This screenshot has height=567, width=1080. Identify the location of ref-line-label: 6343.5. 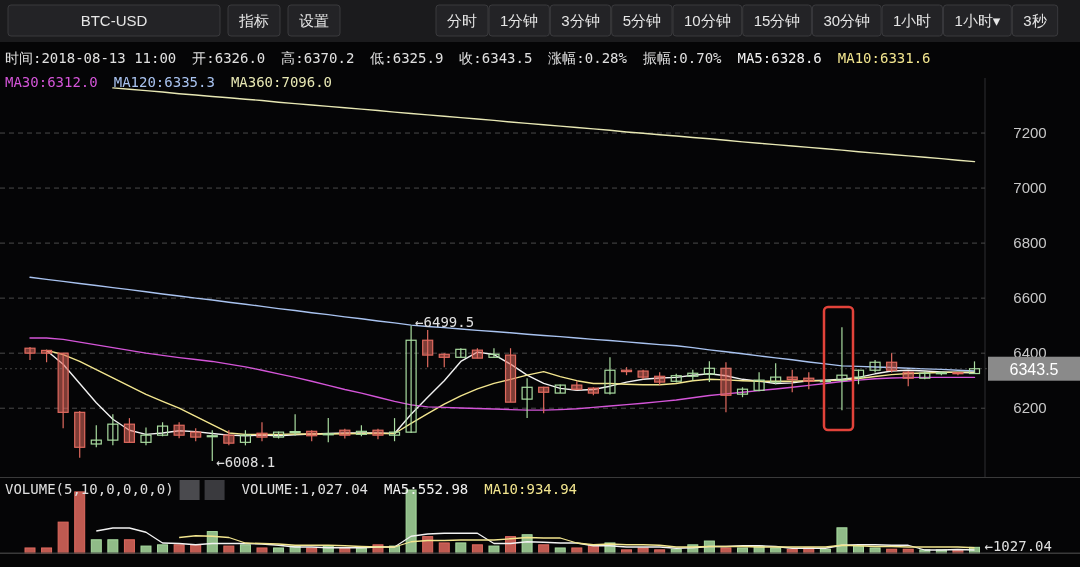
(1034, 369).